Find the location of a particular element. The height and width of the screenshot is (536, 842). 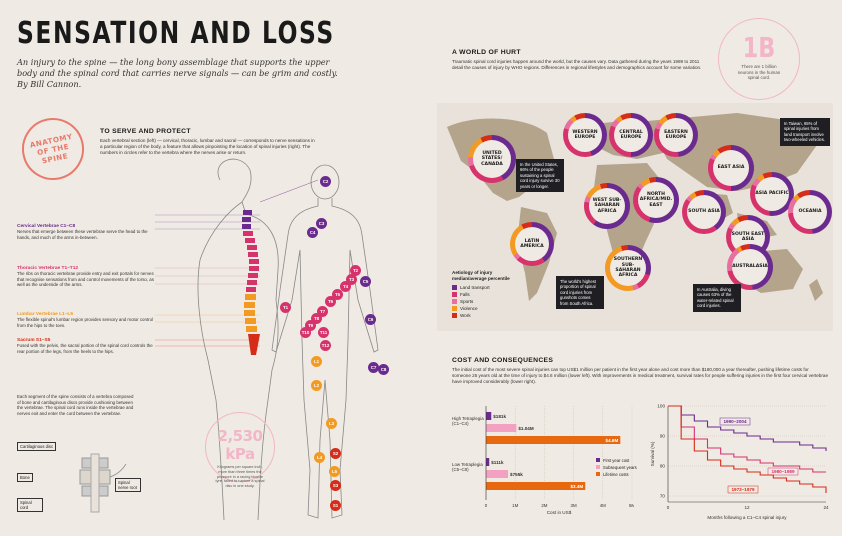

marker-c8: C8 is located at coordinates (383, 369).